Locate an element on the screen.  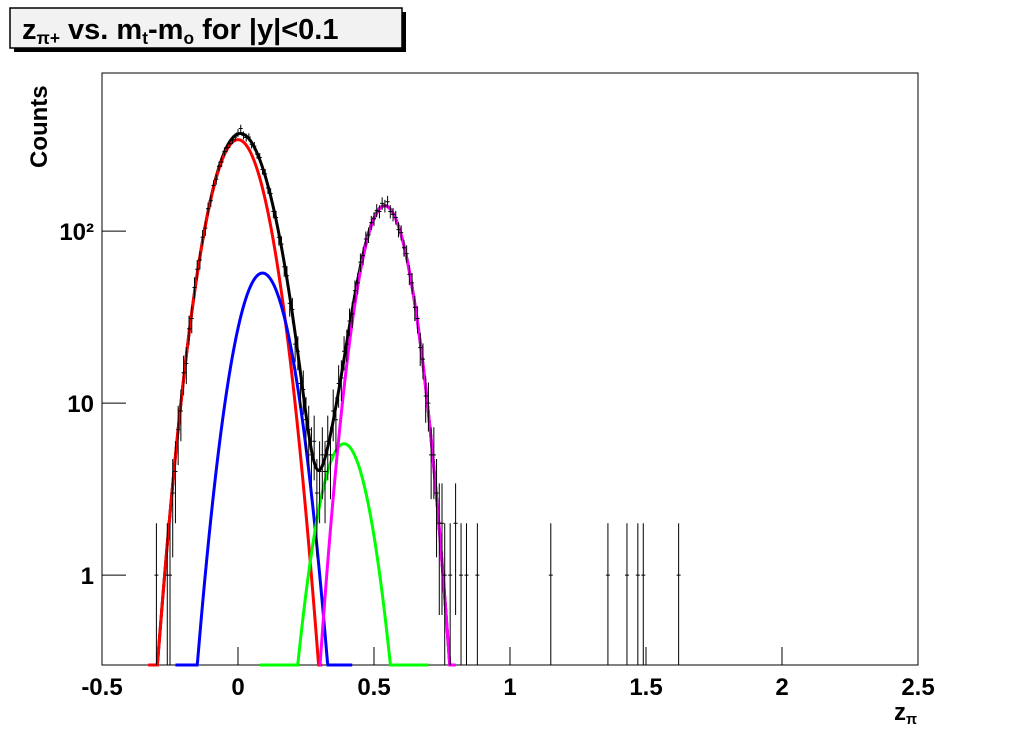
chart-title: zπ+ vs. mt-mo for |y|<0.1 is located at coordinates (180, 31).